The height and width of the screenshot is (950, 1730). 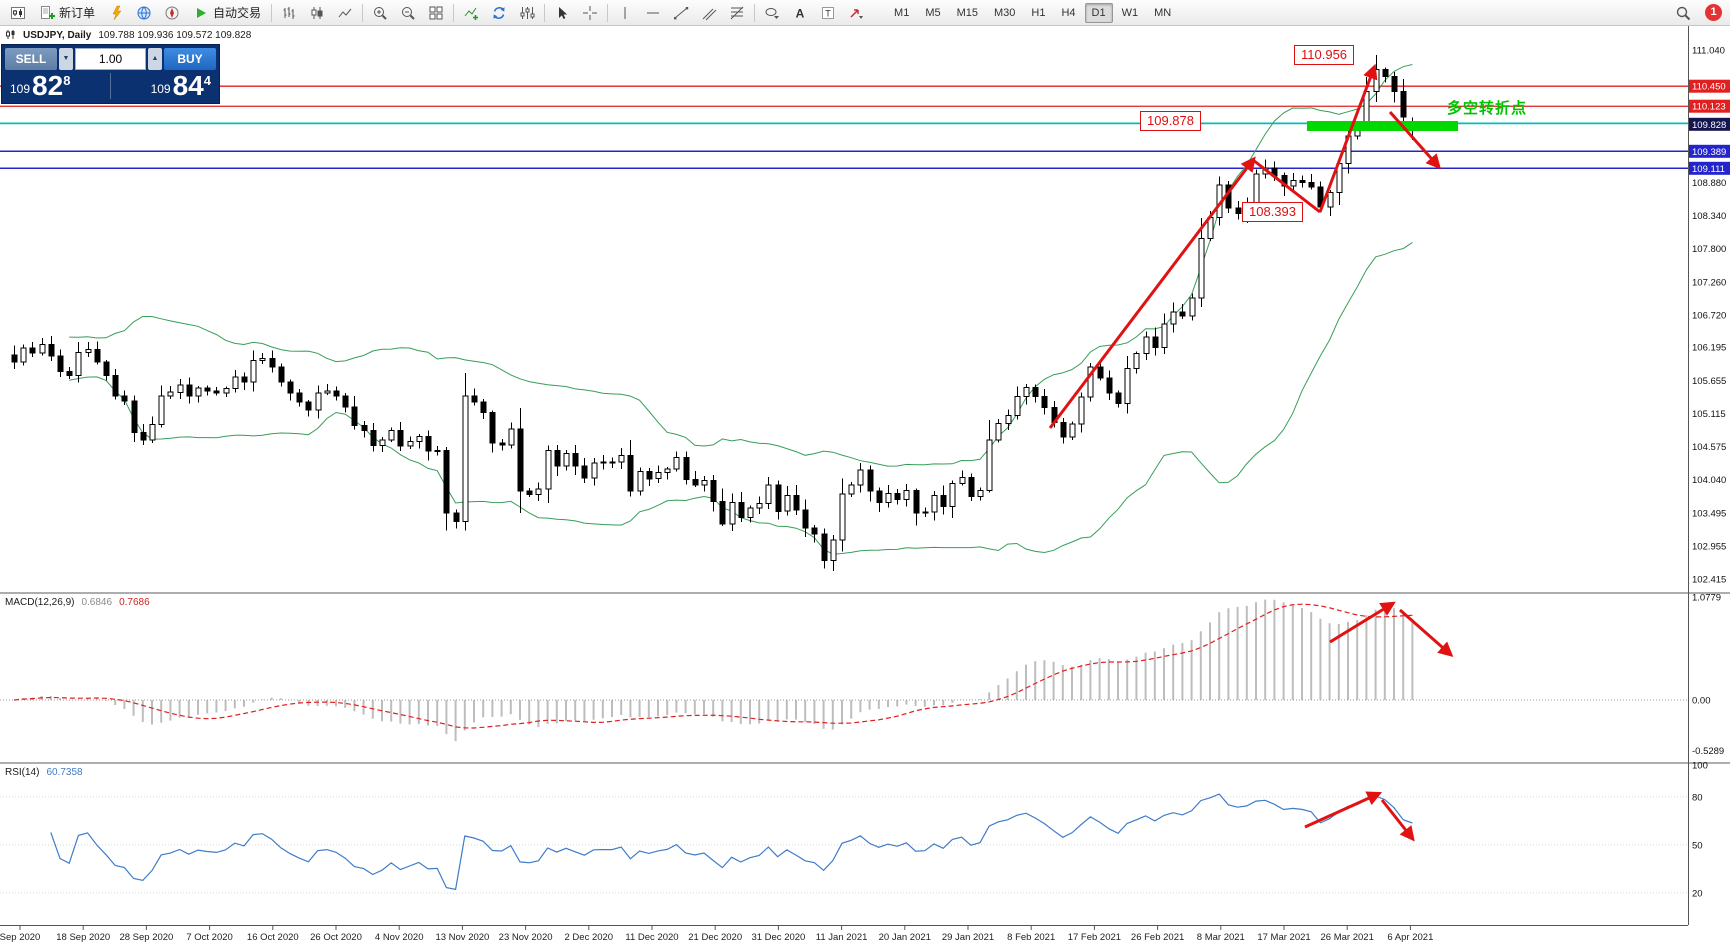 I want to click on candlestick-chart-icon, so click(x=317, y=13).